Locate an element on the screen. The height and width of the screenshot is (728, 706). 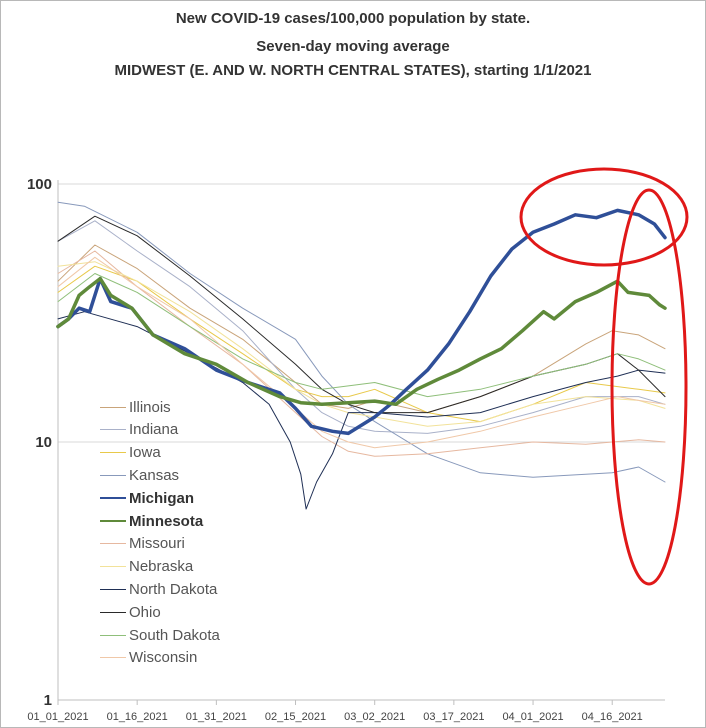
legend-label-indiana: Indiana is located at coordinates (154, 430).